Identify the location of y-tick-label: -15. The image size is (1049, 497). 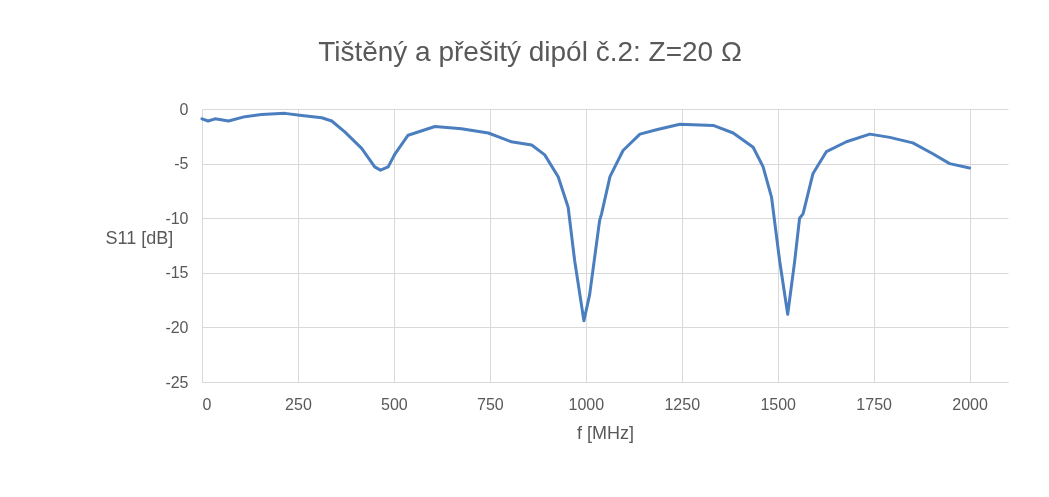
(177, 273).